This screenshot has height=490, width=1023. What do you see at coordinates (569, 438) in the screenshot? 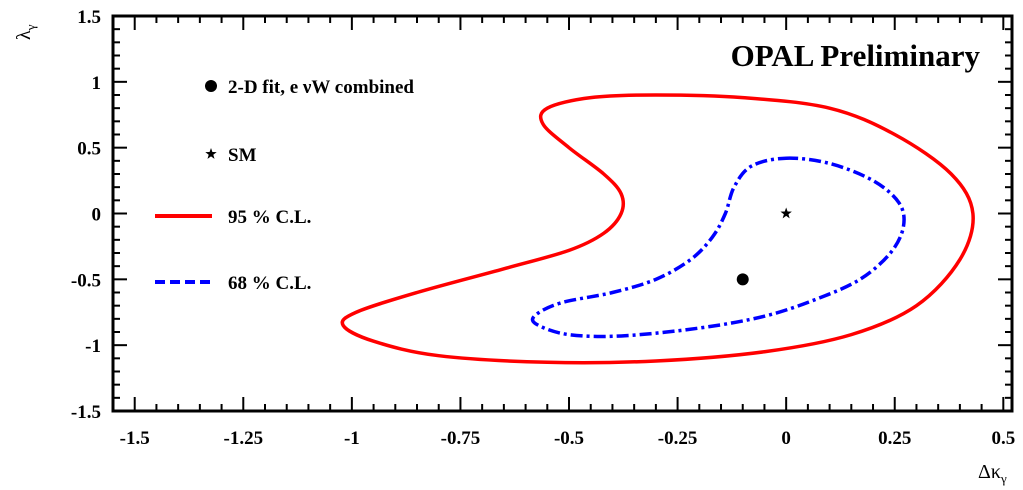
I see `x-tick-label: -0.5` at bounding box center [569, 438].